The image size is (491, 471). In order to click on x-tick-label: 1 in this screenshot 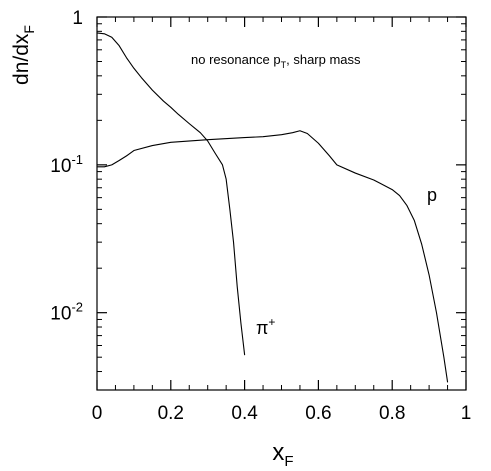, I will do `click(466, 413)`.